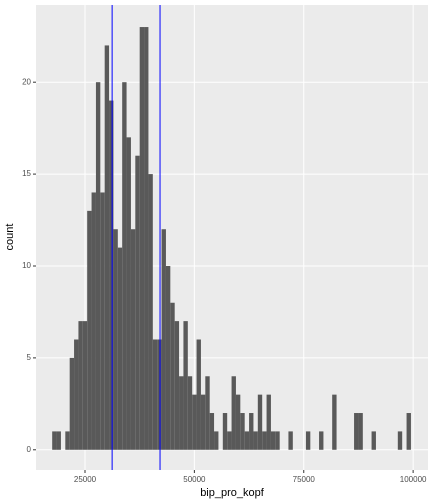 The height and width of the screenshot is (504, 432). I want to click on x-tick-label: 75000, so click(304, 479).